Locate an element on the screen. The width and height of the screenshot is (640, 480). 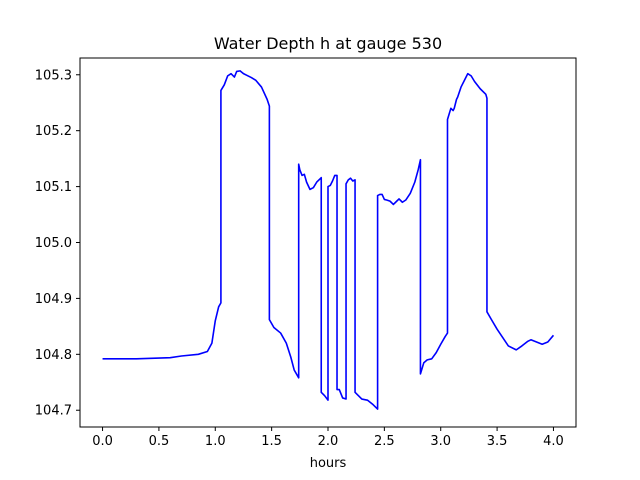
x-tick-label: 4.0 is located at coordinates (553, 441).